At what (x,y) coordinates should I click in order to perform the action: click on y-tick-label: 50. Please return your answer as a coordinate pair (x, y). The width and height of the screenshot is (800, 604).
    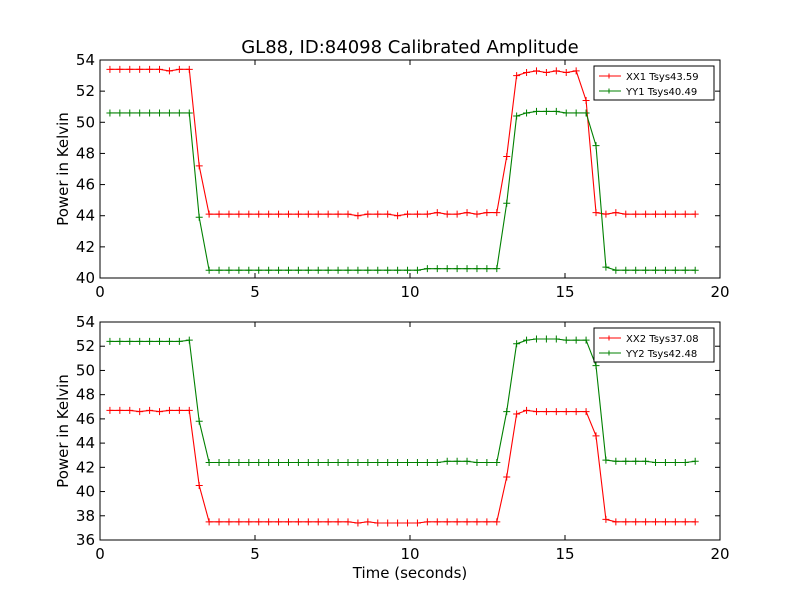
    Looking at the image, I should click on (85, 370).